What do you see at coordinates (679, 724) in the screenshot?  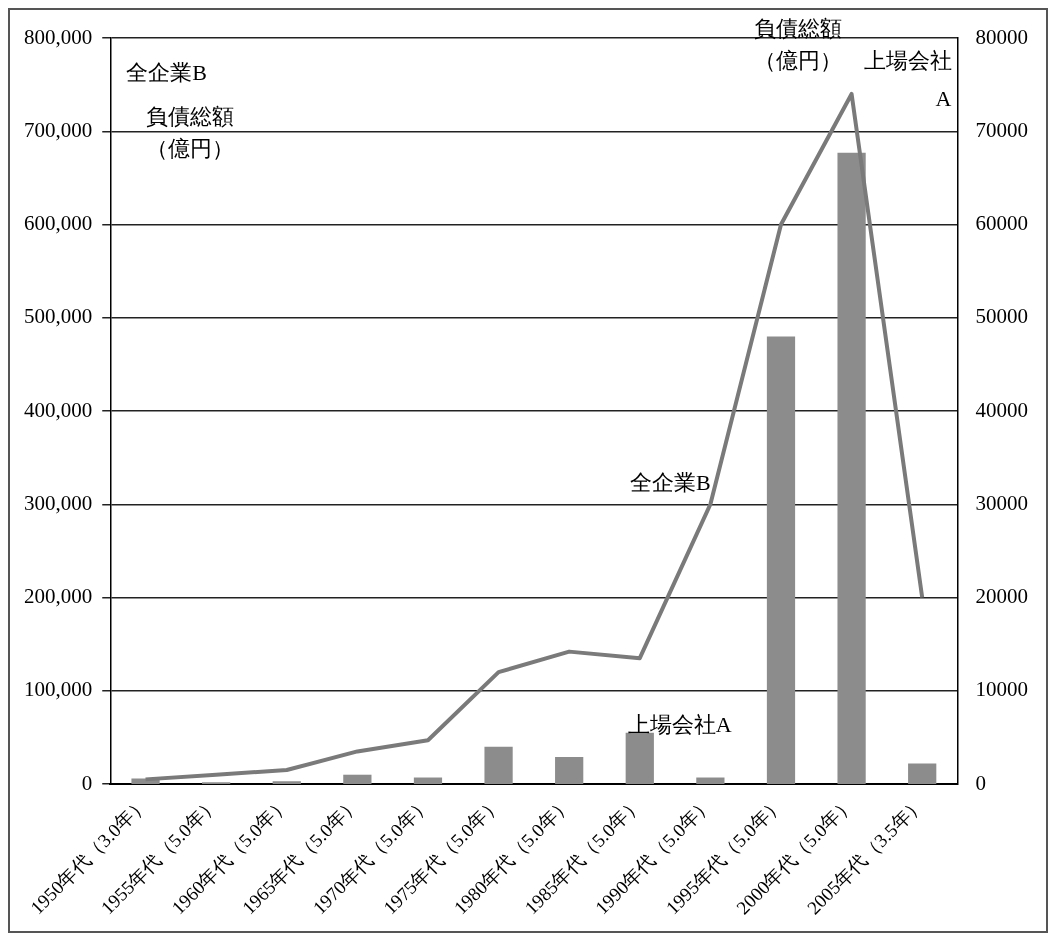 I see `series-label: 上場会社A` at bounding box center [679, 724].